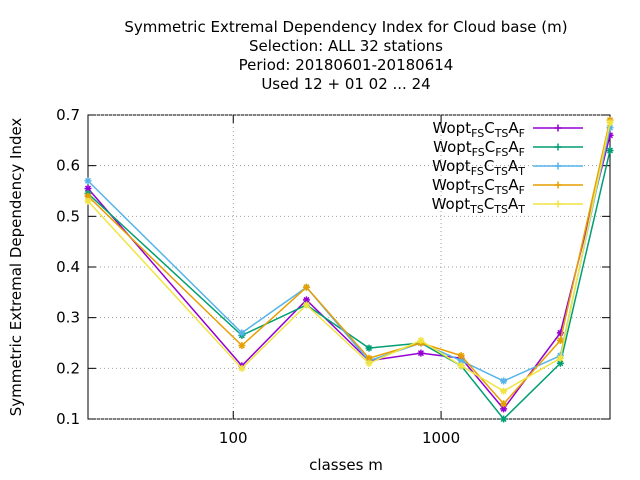  I want to click on chart-title: Selection: ALL 32 stations, so click(346, 46).